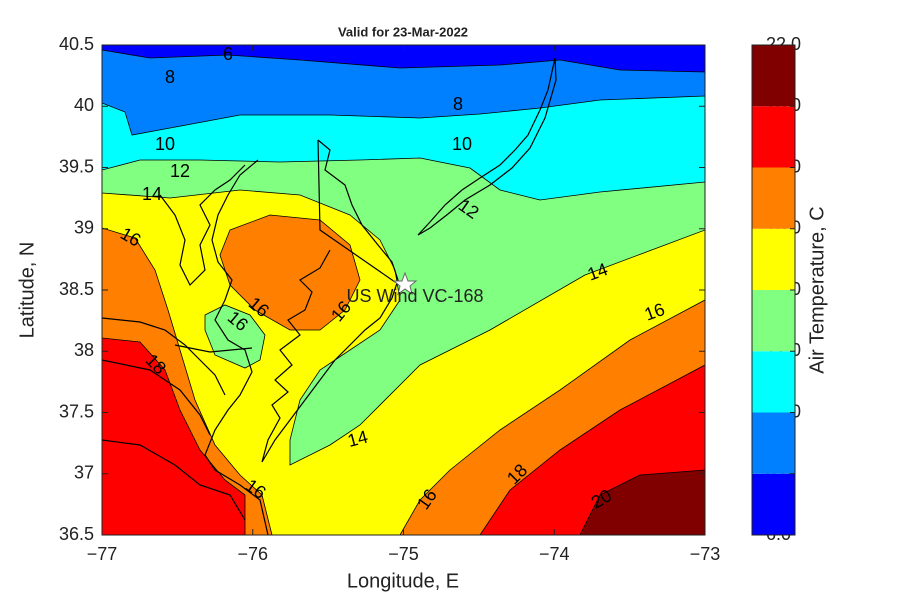 Image resolution: width=900 pixels, height=600 pixels. Describe the element at coordinates (84, 228) in the screenshot. I see `y-tick-label: 39` at that location.